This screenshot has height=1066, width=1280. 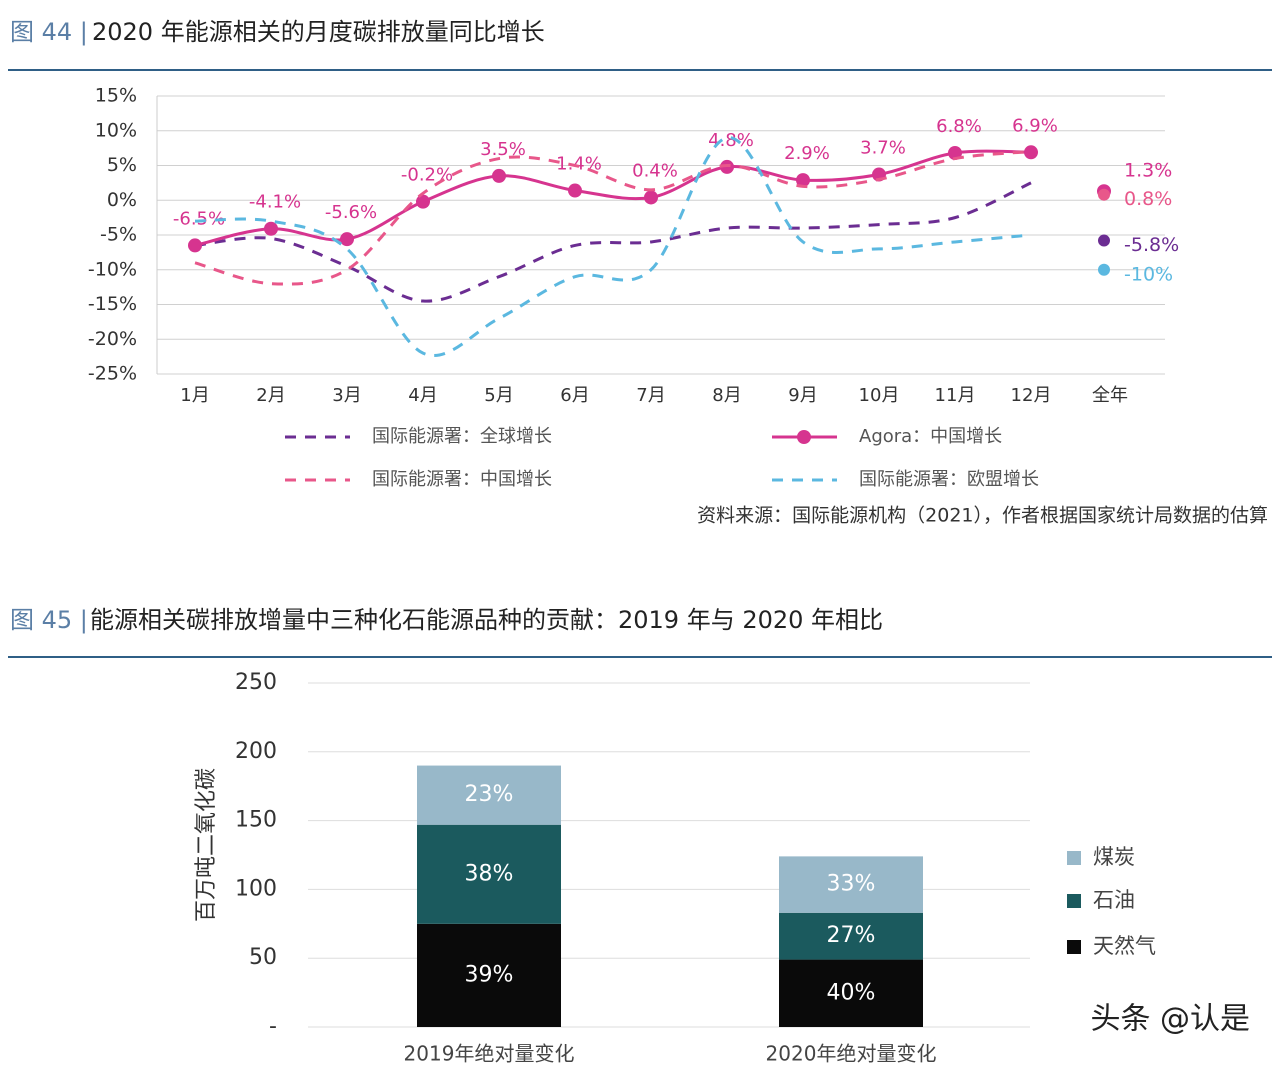 I want to click on y-tick-label: 200, so click(x=256, y=751).